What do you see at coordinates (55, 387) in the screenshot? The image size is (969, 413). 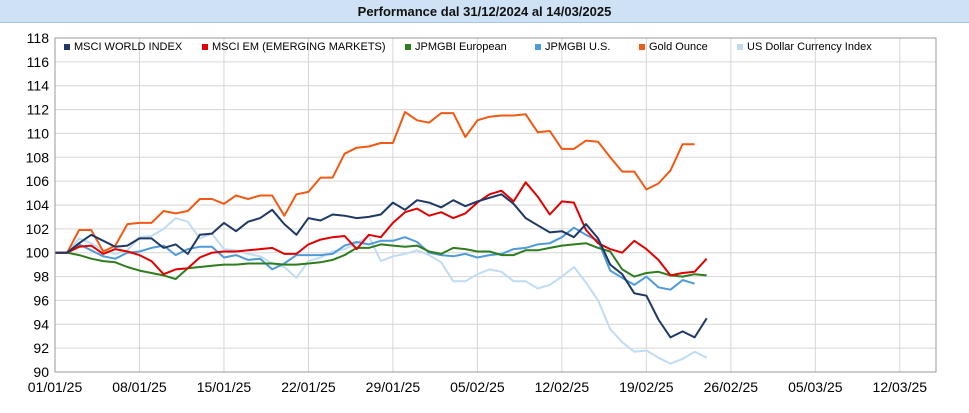 I see `x-tick-label: 01/01/25` at bounding box center [55, 387].